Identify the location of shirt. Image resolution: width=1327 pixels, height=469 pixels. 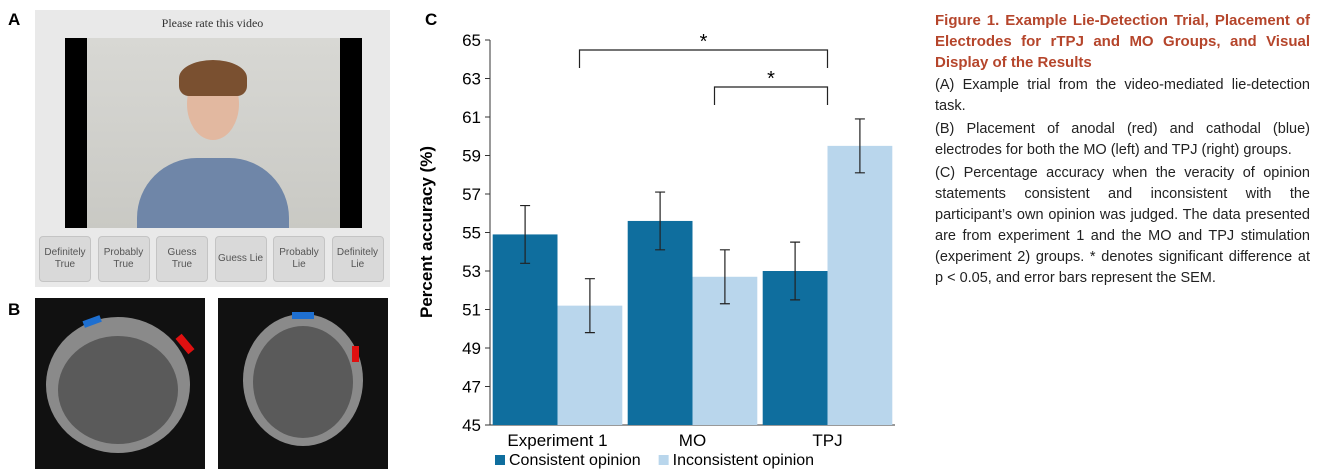
(213, 193).